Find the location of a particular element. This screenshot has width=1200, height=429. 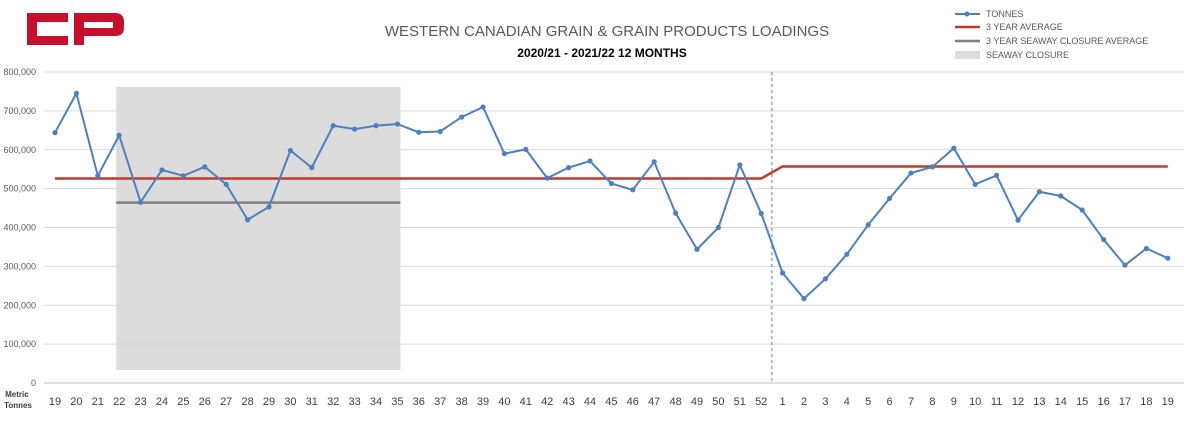

x-tick-label: 6 is located at coordinates (890, 402).